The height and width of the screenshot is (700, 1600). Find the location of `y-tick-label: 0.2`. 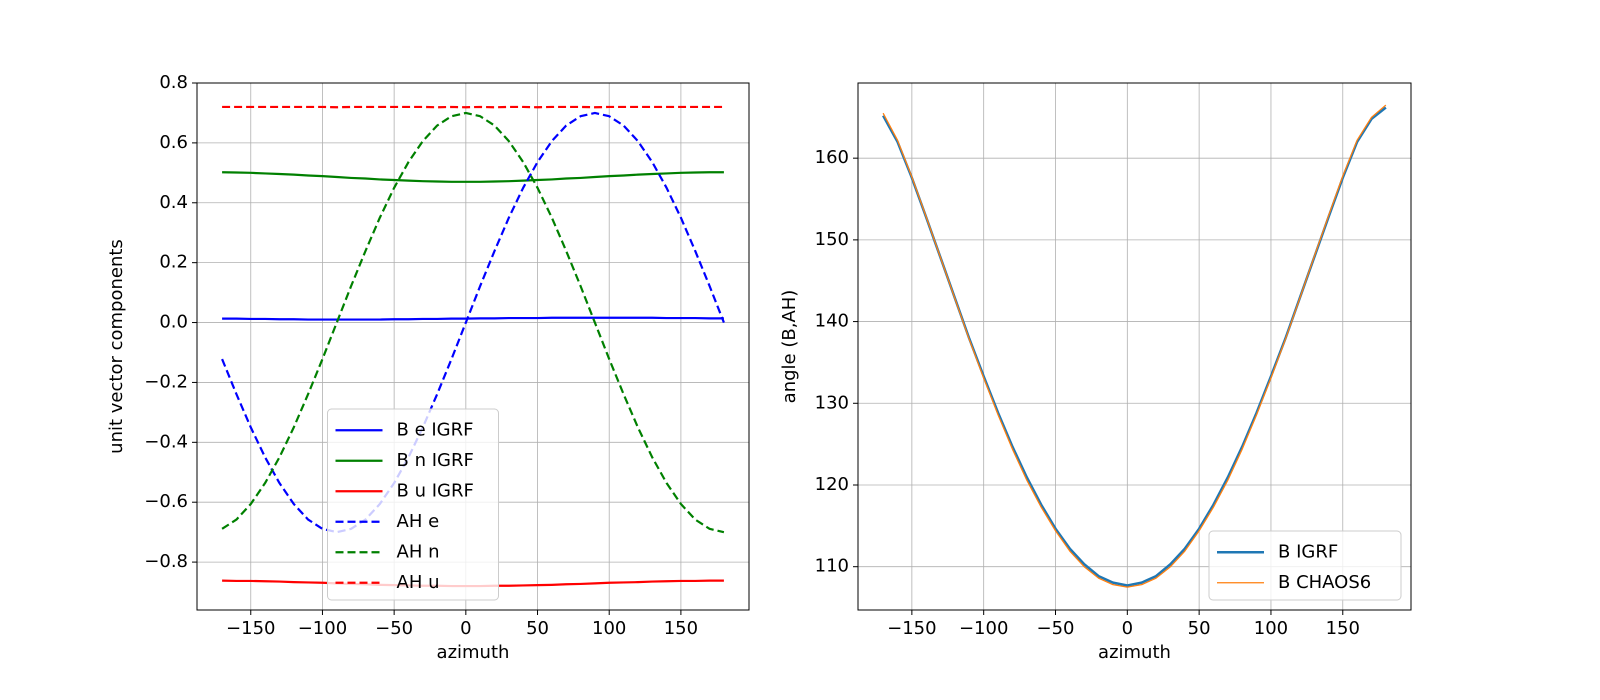

y-tick-label: 0.2 is located at coordinates (173, 262).